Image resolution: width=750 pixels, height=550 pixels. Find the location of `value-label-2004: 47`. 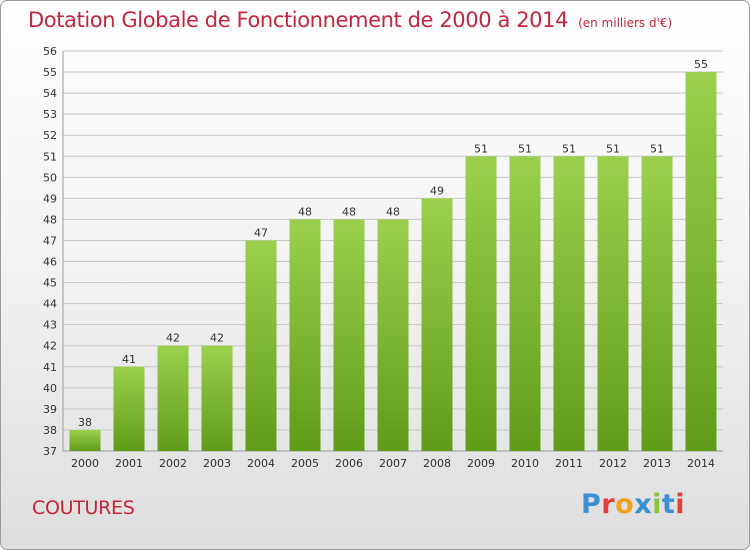

value-label-2004: 47 is located at coordinates (261, 232).